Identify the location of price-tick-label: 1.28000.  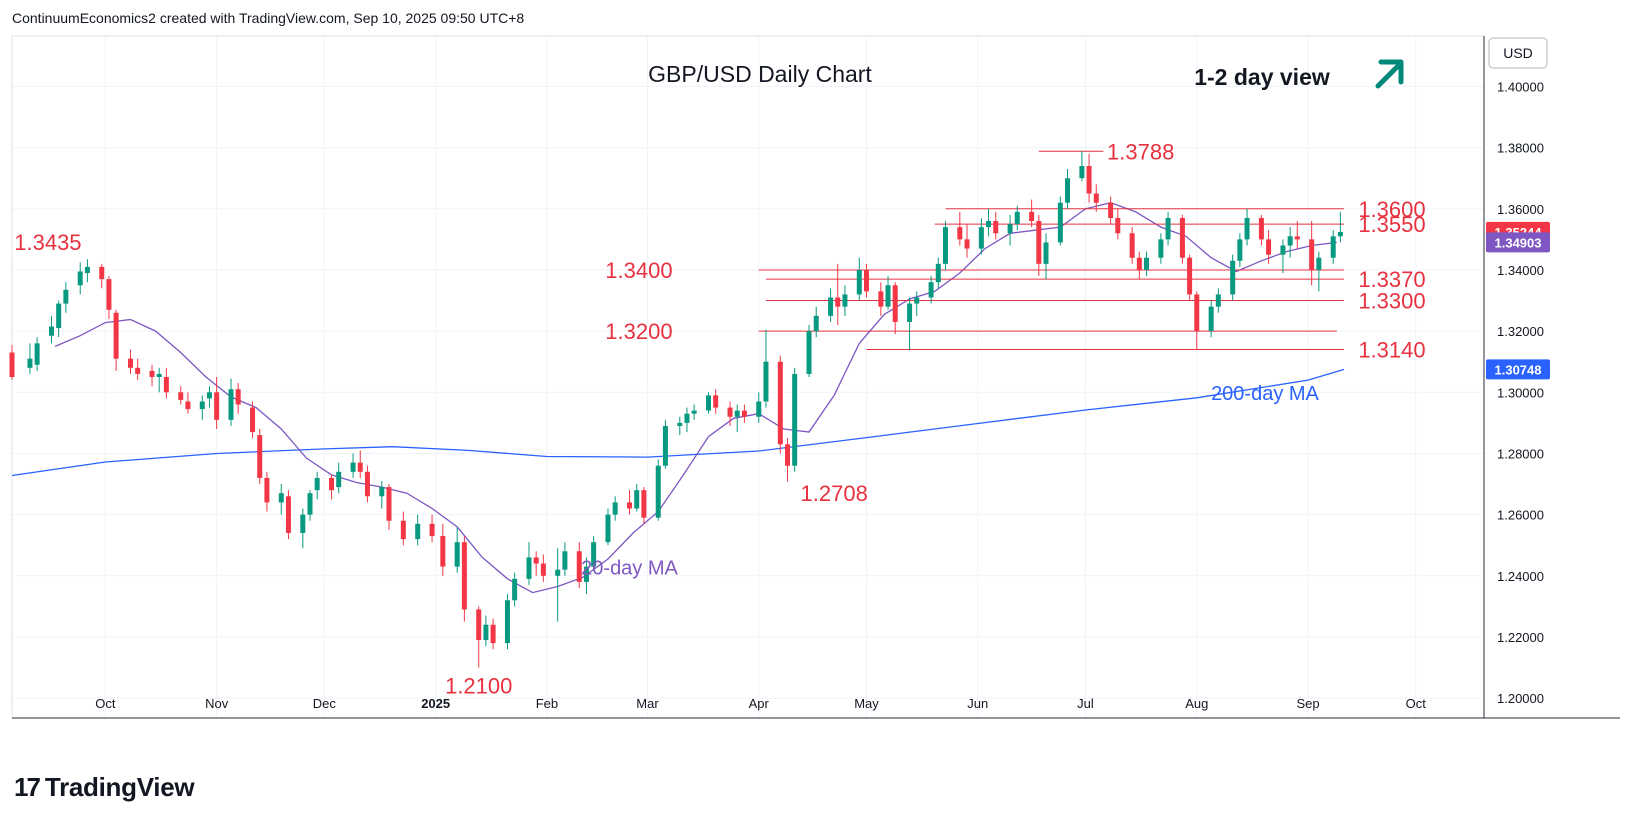
(1520, 453).